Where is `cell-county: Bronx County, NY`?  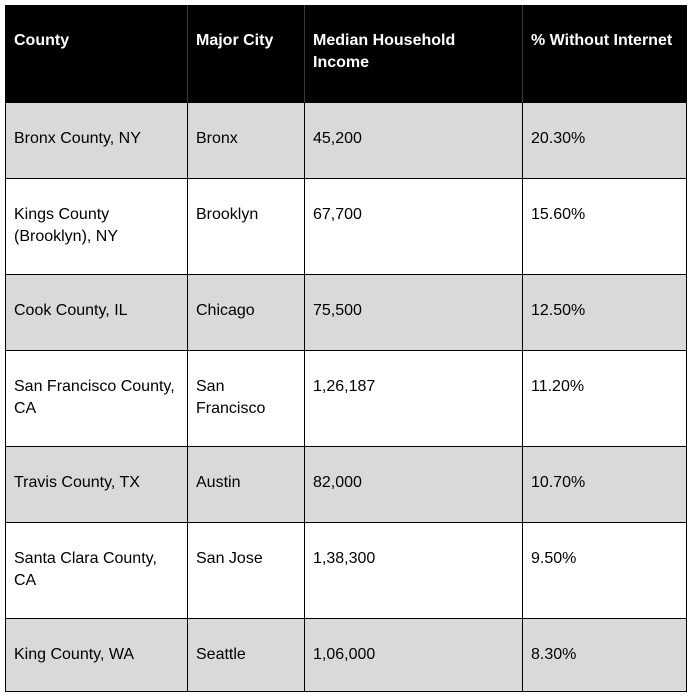 cell-county: Bronx County, NY is located at coordinates (96, 140).